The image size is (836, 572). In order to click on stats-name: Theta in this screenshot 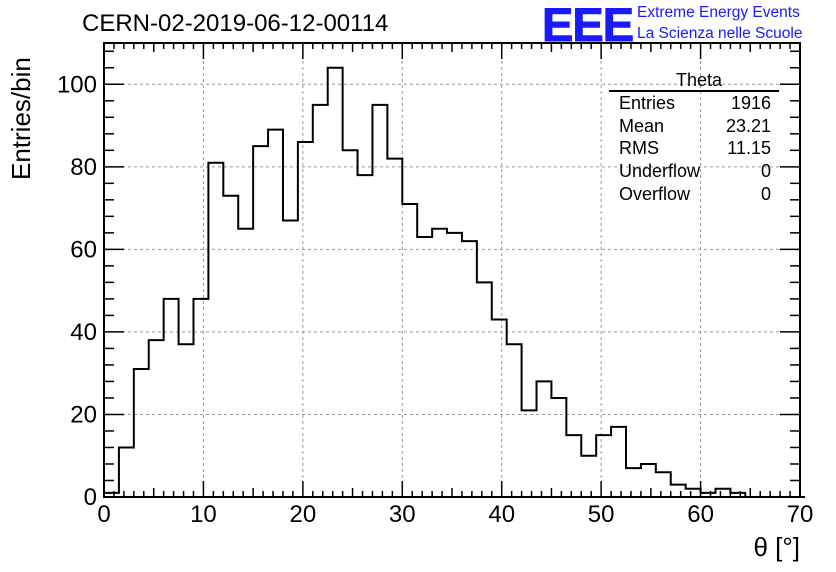, I will do `click(694, 81)`.